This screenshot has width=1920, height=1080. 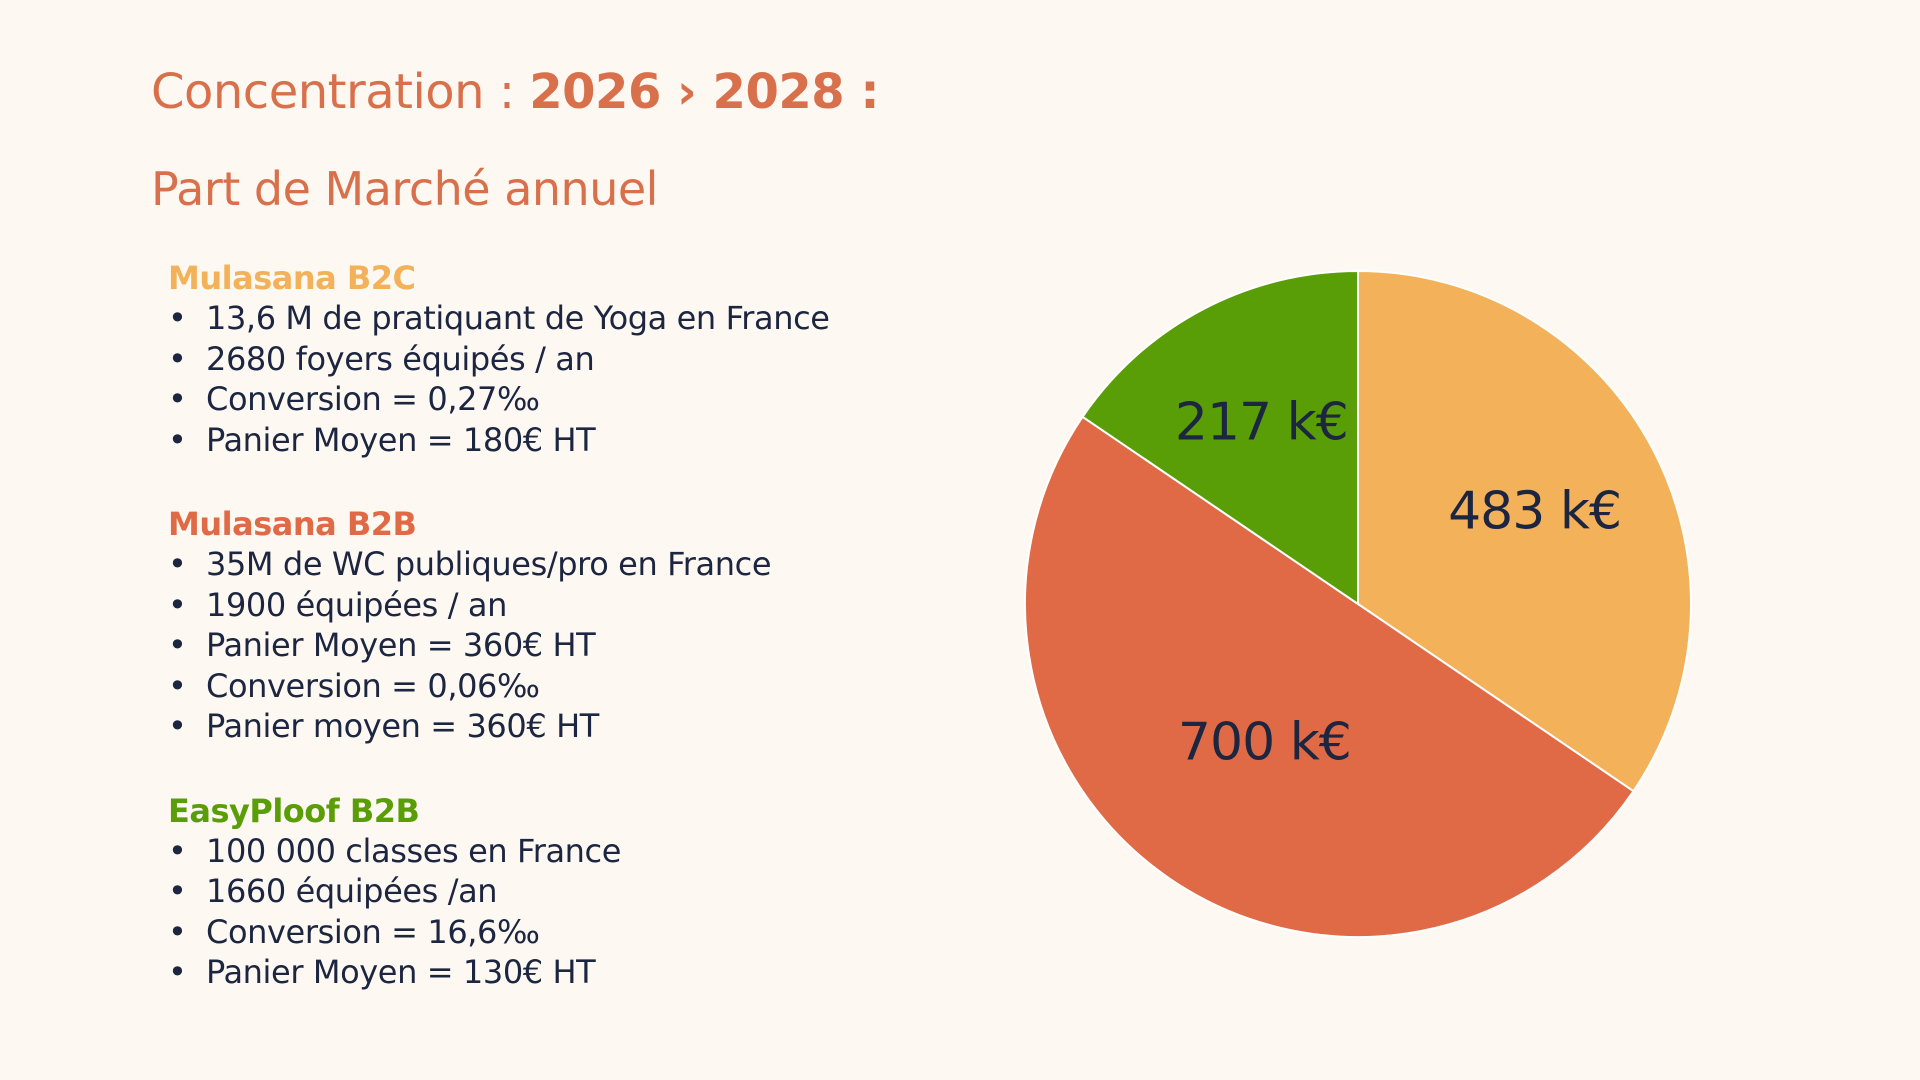 I want to click on bullet-item: 2680 foyers équipés / an, so click(x=548, y=359).